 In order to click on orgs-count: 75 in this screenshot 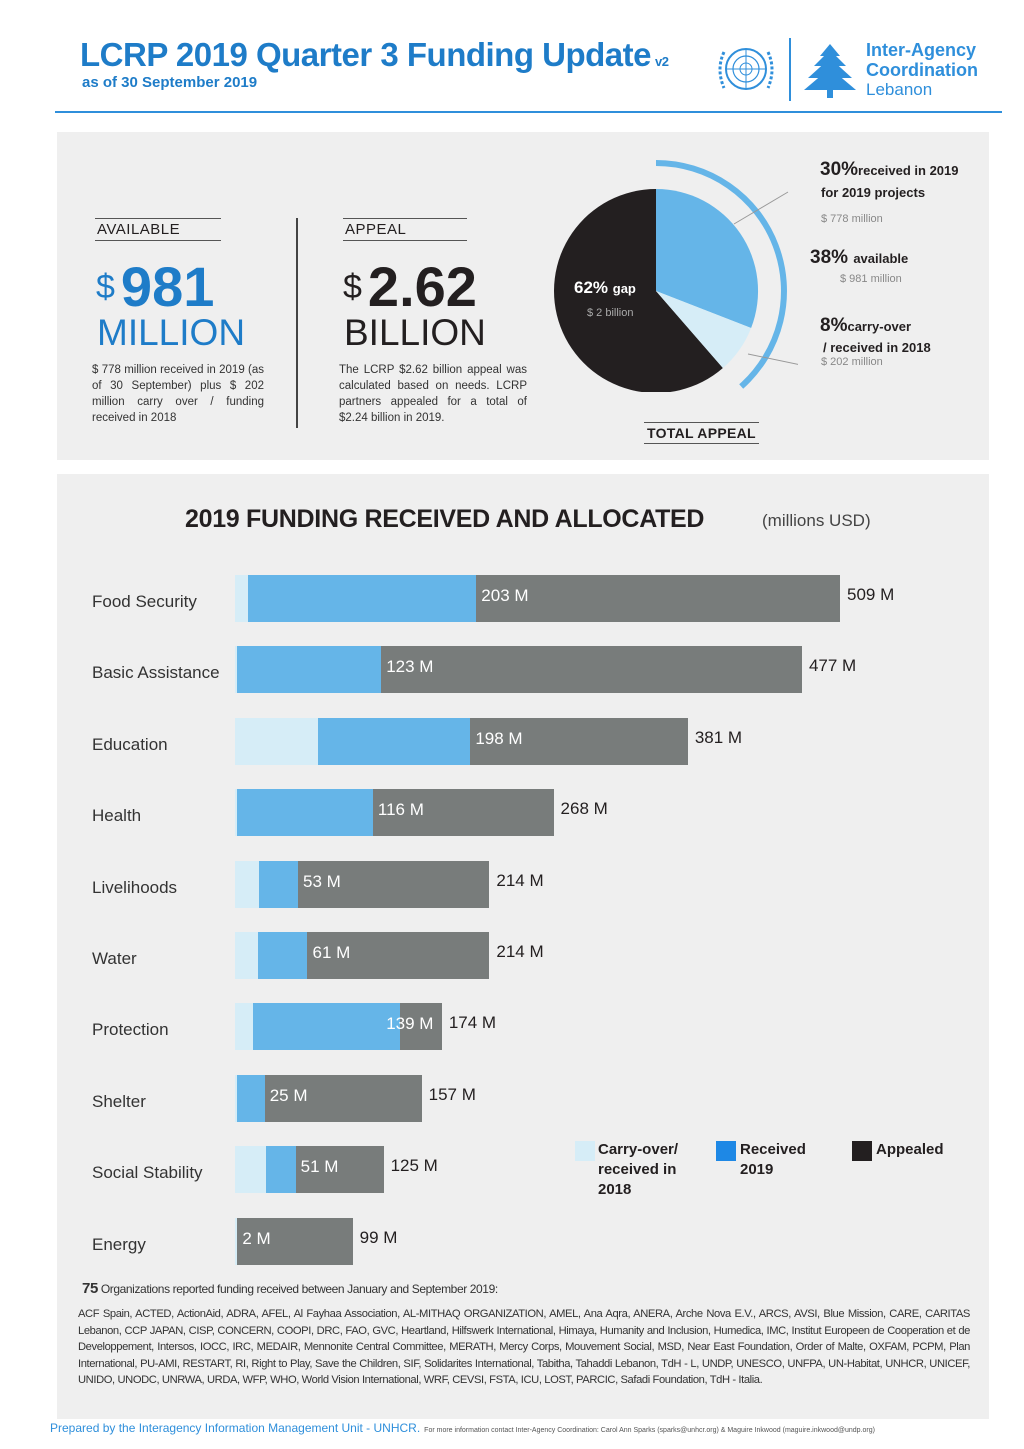, I will do `click(90, 1288)`.